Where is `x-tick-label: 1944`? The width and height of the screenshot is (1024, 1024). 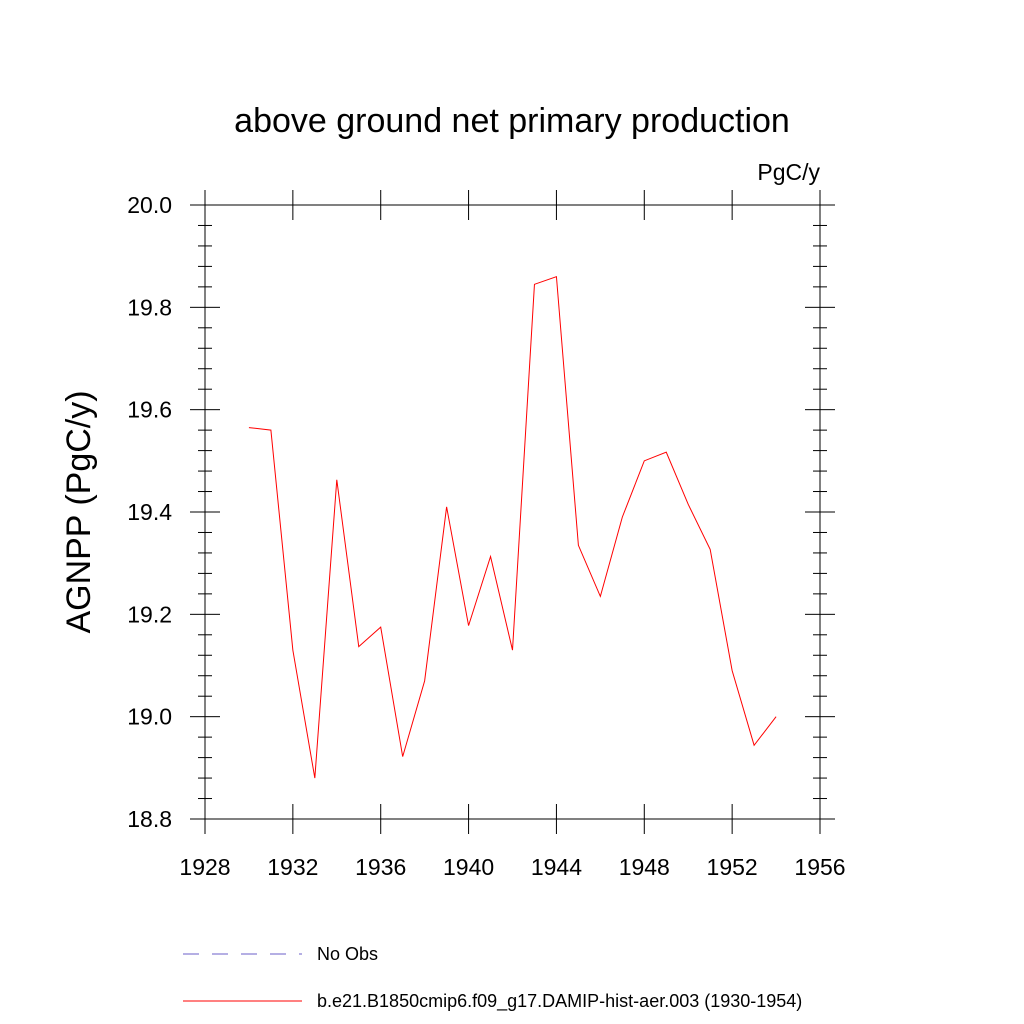
x-tick-label: 1944 is located at coordinates (556, 867).